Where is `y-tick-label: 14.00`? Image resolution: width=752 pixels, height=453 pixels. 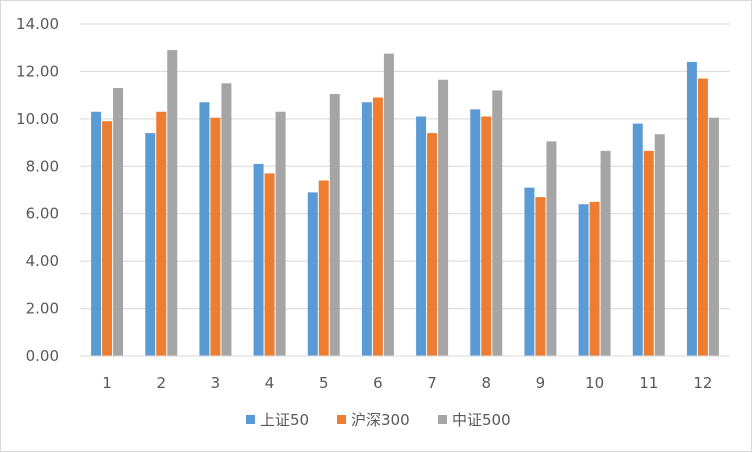
y-tick-label: 14.00 is located at coordinates (37, 24).